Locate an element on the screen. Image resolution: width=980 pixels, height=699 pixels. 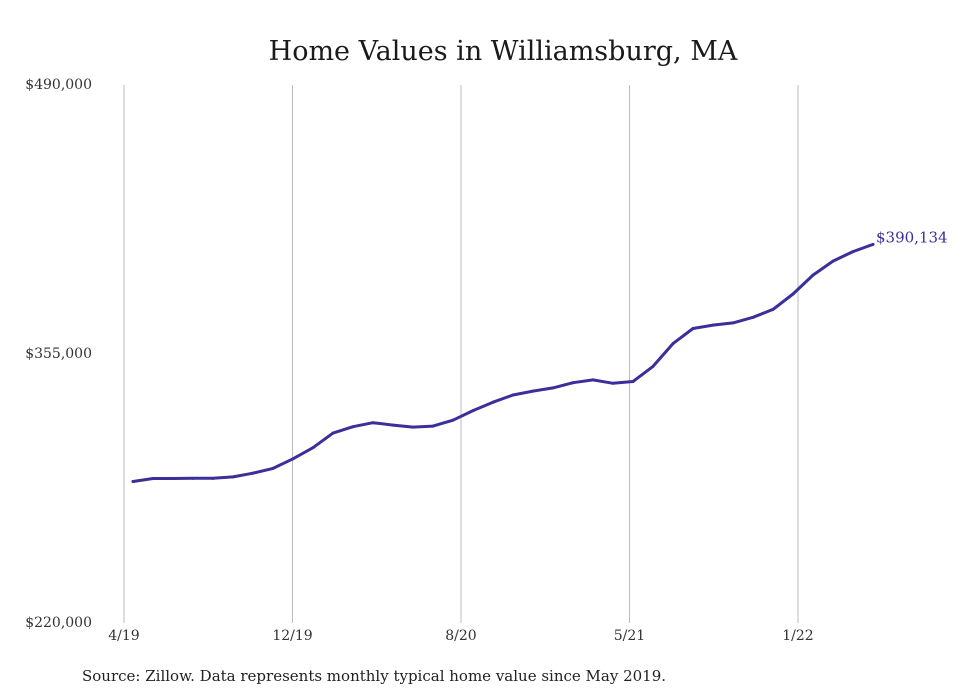
x-axis: 4/19 12/19 8/20 5/21 1/22 is located at coordinates (460, 636).